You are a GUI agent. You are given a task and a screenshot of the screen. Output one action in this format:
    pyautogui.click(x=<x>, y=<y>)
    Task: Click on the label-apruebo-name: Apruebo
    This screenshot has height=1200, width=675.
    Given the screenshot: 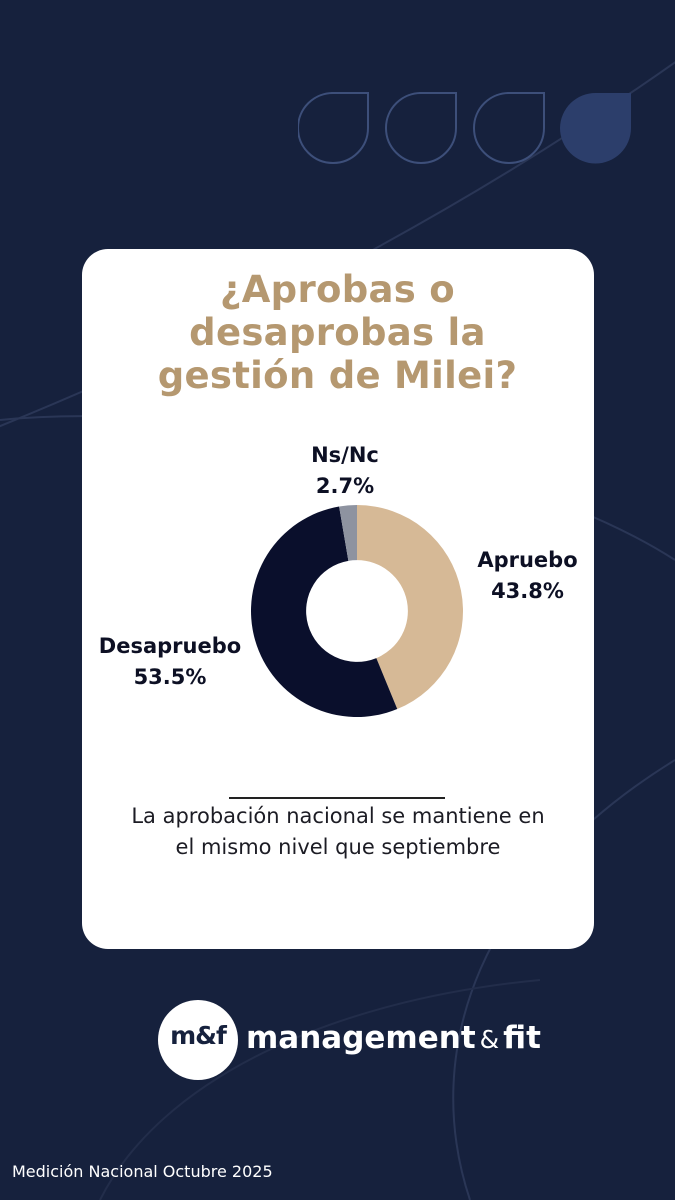 What is the action you would take?
    pyautogui.click(x=527, y=560)
    